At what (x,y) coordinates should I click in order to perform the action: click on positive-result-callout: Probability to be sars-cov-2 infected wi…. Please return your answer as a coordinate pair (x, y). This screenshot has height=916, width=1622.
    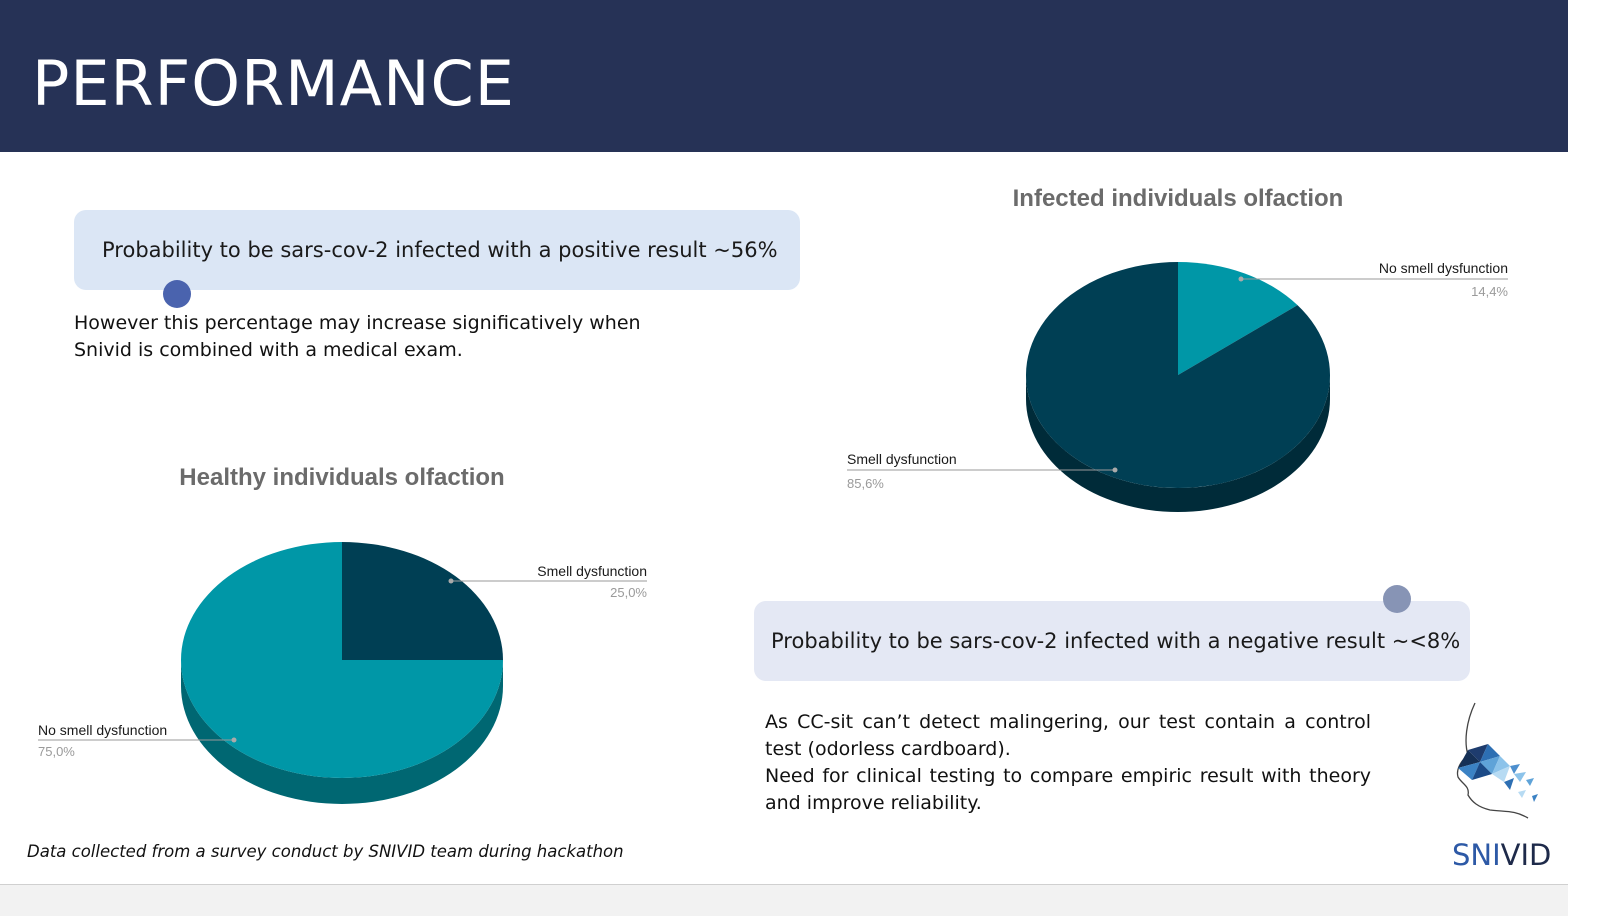
    Looking at the image, I should click on (437, 250).